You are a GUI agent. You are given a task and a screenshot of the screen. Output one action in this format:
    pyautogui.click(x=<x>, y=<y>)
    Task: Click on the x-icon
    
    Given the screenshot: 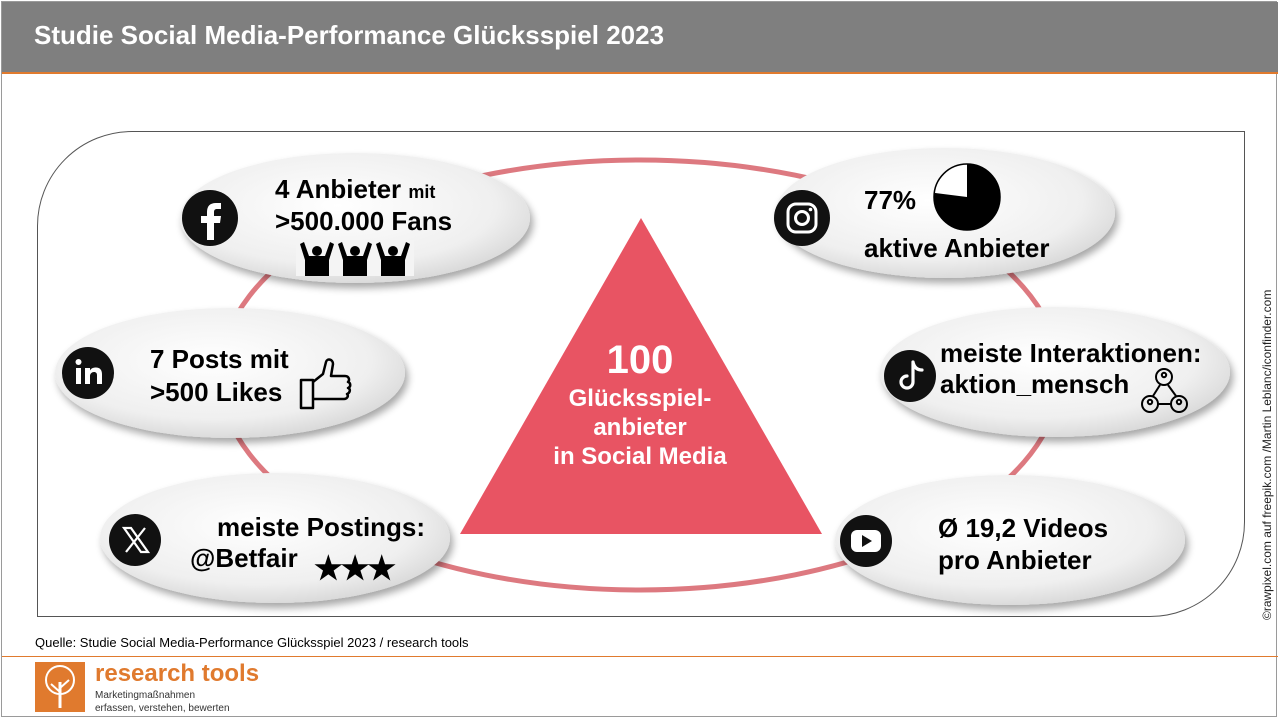 What is the action you would take?
    pyautogui.click(x=135, y=540)
    